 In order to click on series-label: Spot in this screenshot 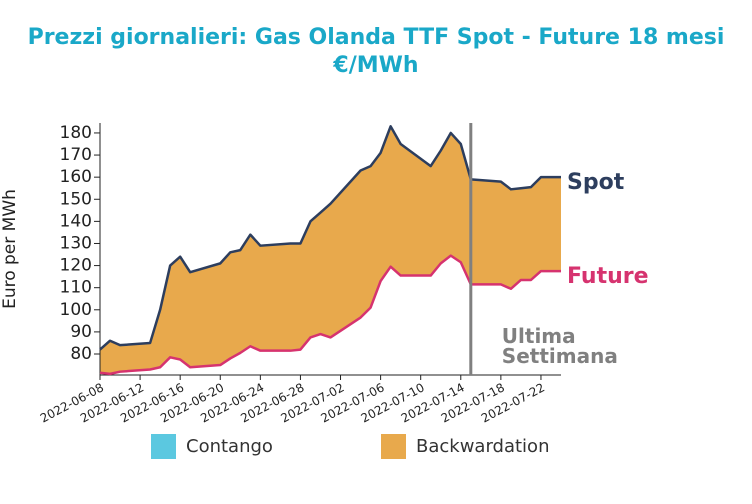, I will do `click(596, 182)`.